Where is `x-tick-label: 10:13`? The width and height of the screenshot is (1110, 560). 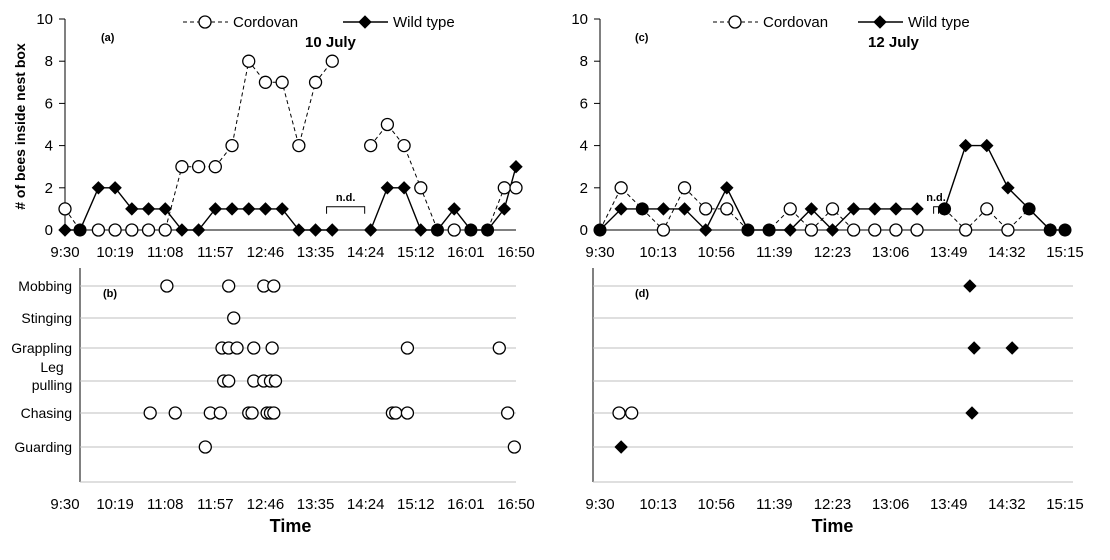 x-tick-label: 10:13 is located at coordinates (658, 504).